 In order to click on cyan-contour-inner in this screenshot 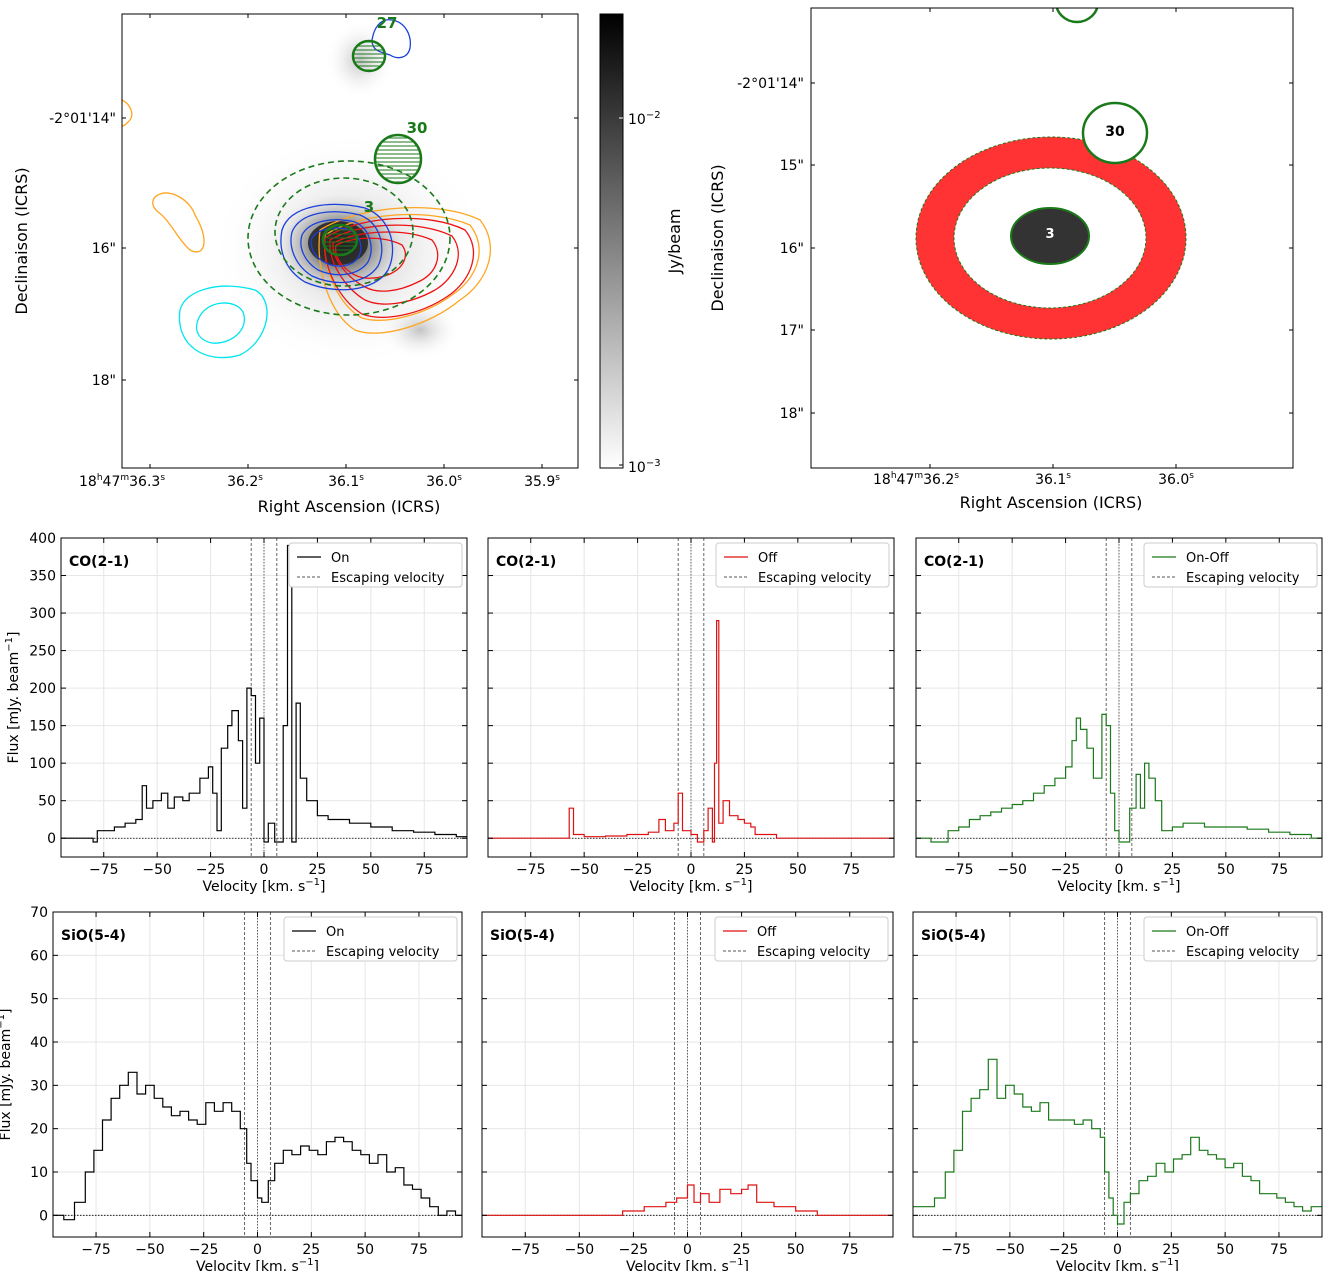, I will do `click(220, 323)`.